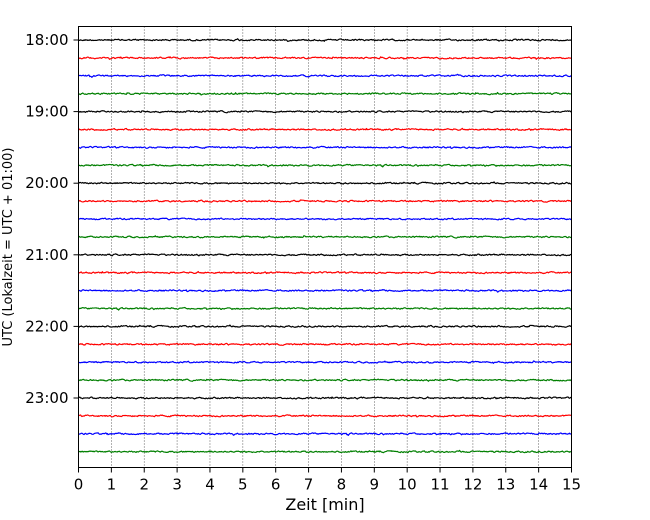  I want to click on trace-20:30, so click(325, 219).